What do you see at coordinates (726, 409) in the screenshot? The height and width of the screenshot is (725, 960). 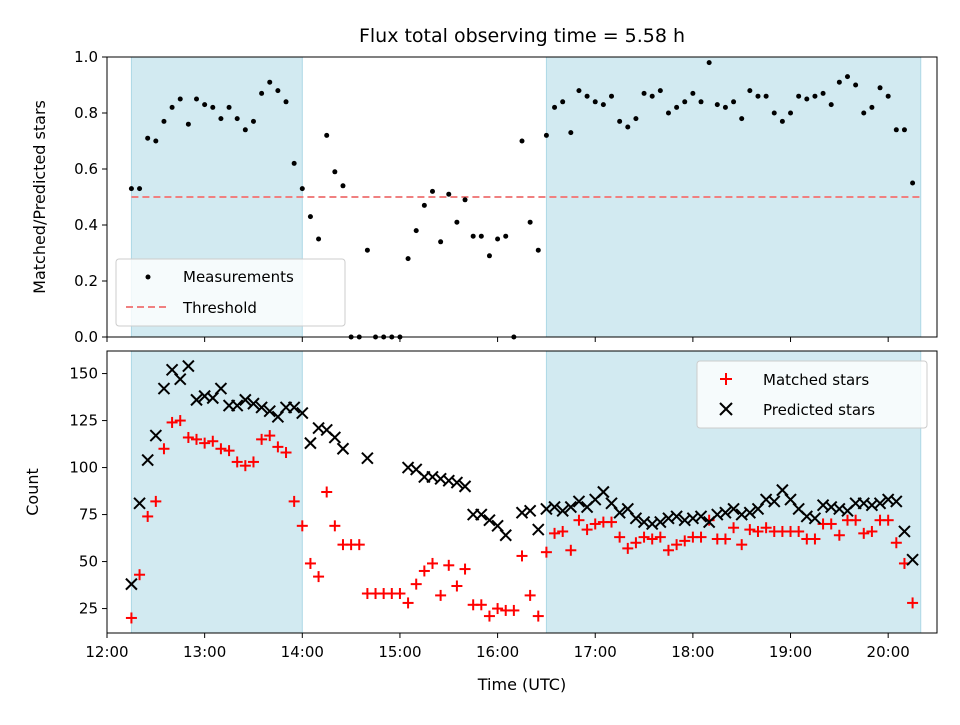 I see `legend-predicted-marker` at bounding box center [726, 409].